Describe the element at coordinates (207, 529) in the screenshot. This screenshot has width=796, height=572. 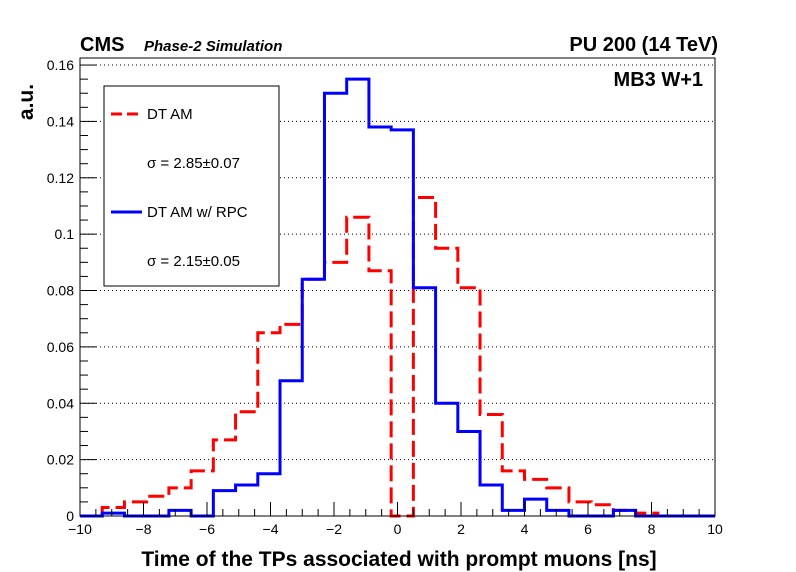
I see `x-tick-label-2: −6` at that location.